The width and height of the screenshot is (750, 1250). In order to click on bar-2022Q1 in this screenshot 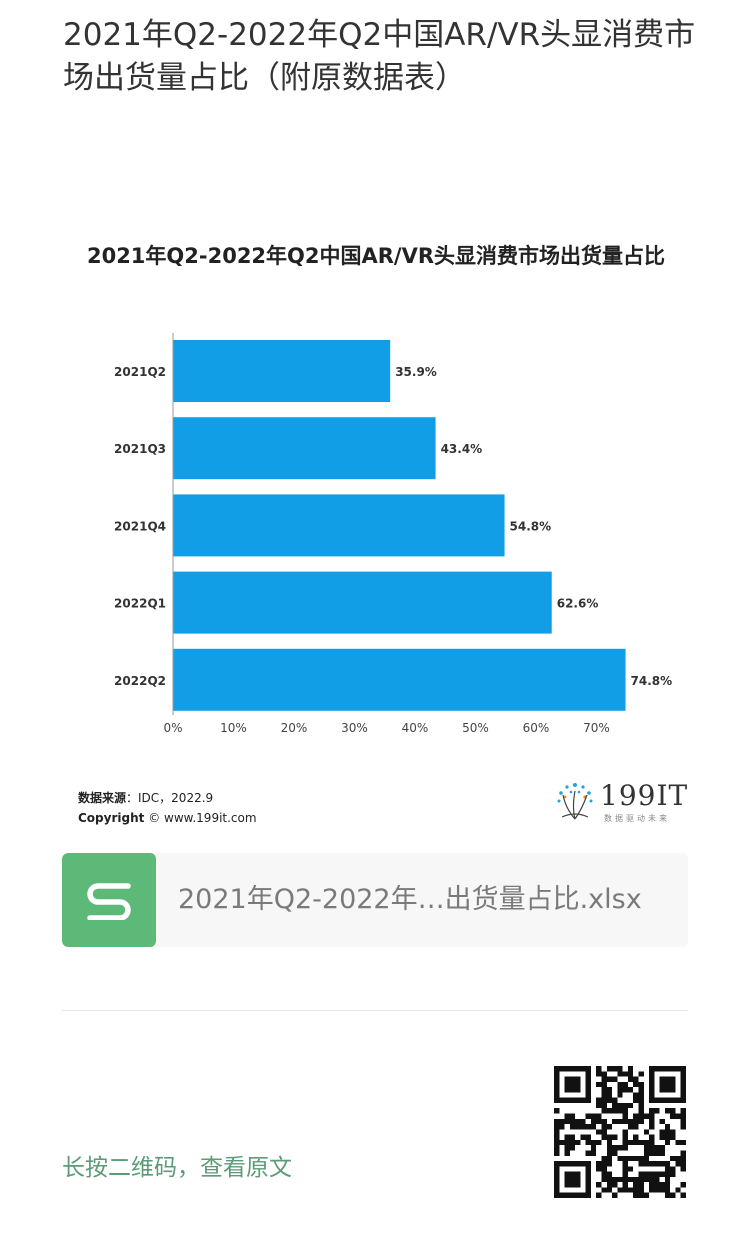, I will do `click(362, 602)`.